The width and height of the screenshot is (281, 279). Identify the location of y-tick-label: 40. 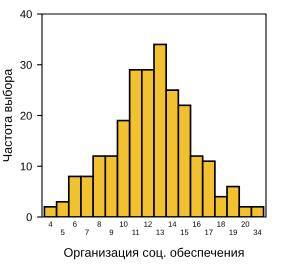
(26, 14).